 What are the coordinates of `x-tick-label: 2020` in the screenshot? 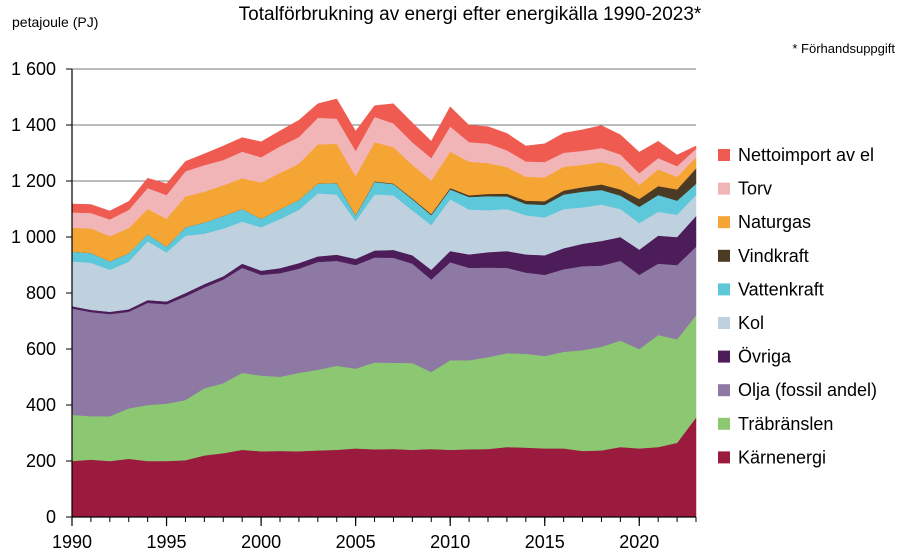 It's located at (639, 542).